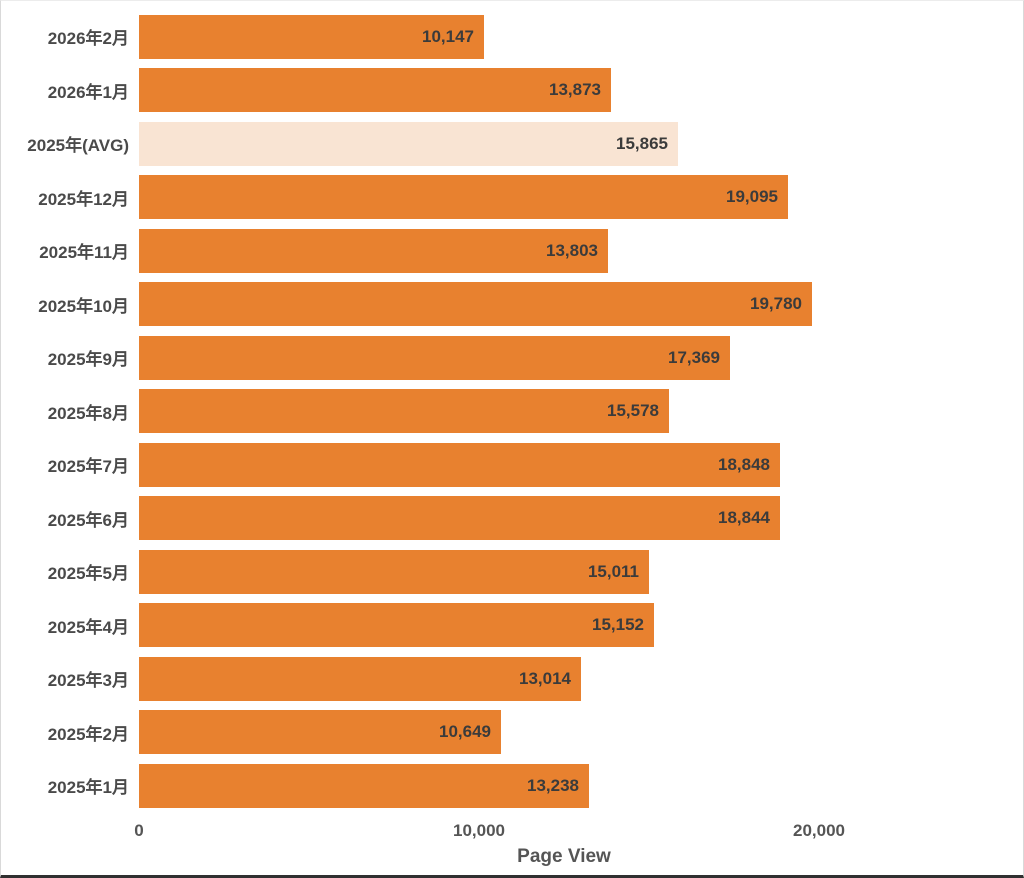  Describe the element at coordinates (463, 197) in the screenshot. I see `bar: 19,095` at that location.